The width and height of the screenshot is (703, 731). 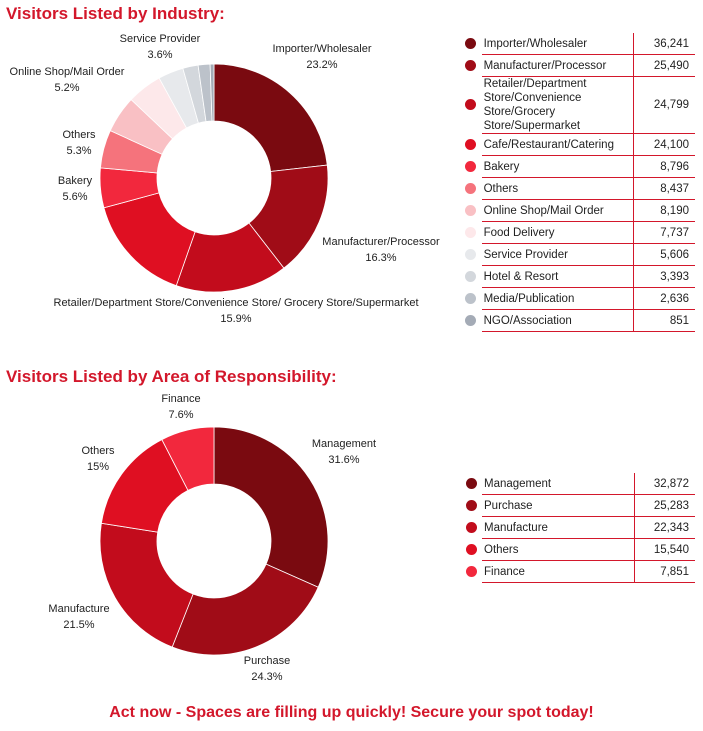 I want to click on legend-row: Media/Publication 2,636, so click(x=577, y=298).